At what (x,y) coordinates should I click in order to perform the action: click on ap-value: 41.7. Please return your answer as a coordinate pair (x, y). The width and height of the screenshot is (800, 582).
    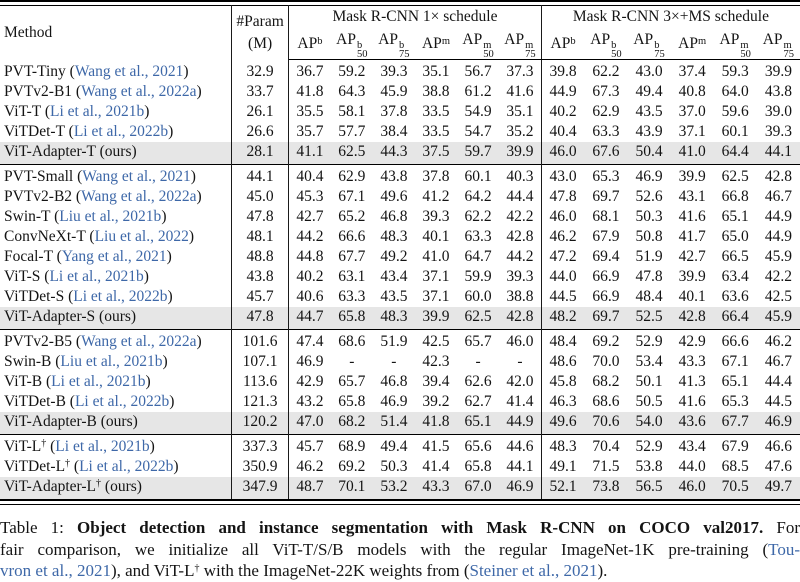
    Looking at the image, I should click on (692, 236).